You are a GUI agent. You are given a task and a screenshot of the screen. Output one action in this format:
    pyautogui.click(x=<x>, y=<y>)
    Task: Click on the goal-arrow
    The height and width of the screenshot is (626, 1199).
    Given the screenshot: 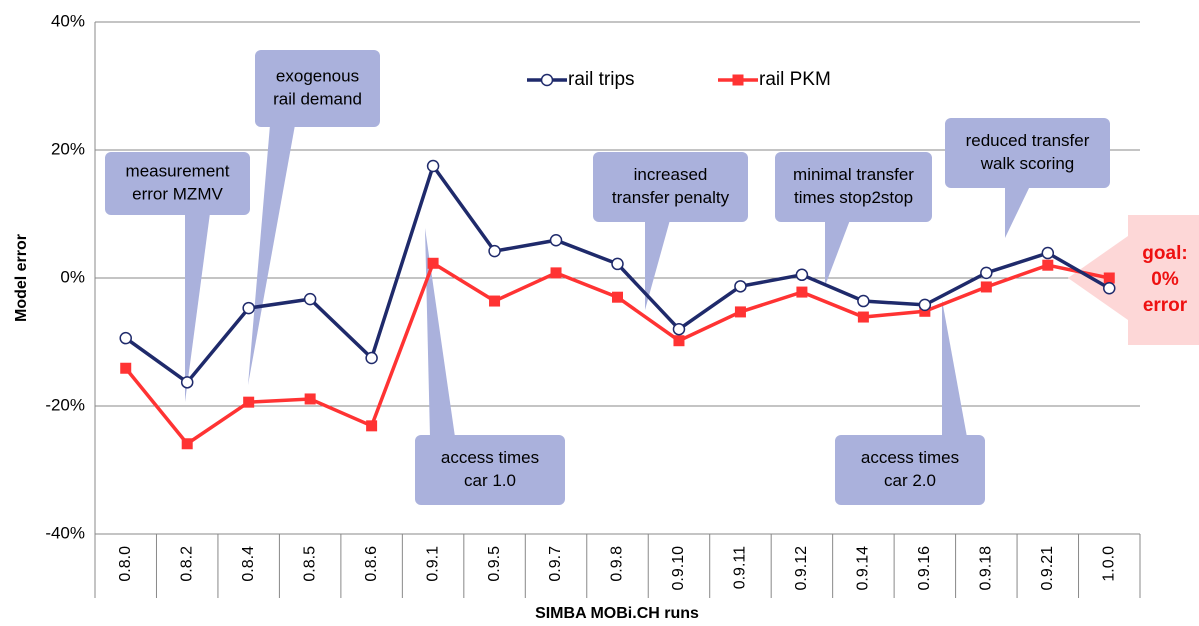 What is the action you would take?
    pyautogui.click(x=1133, y=280)
    